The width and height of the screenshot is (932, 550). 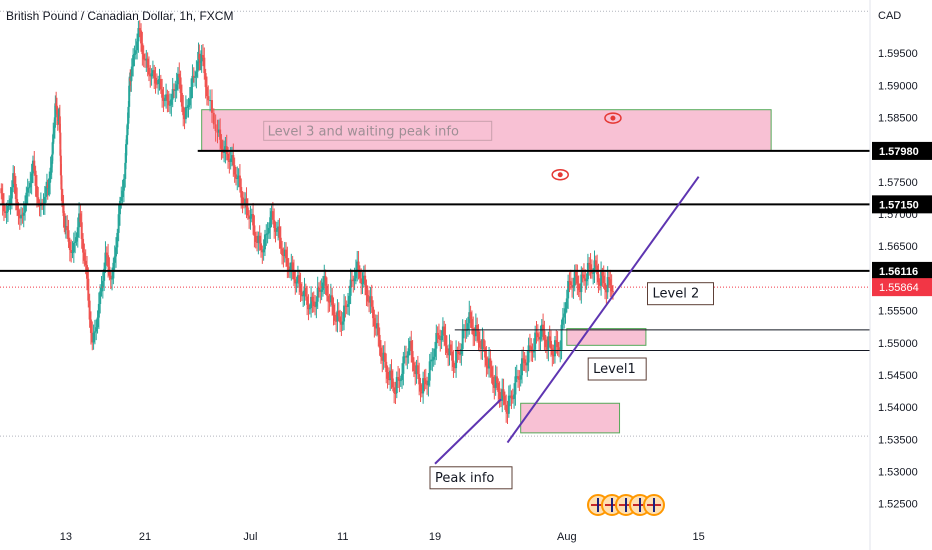 I want to click on y-tick-label: 1.58500, so click(x=898, y=118).